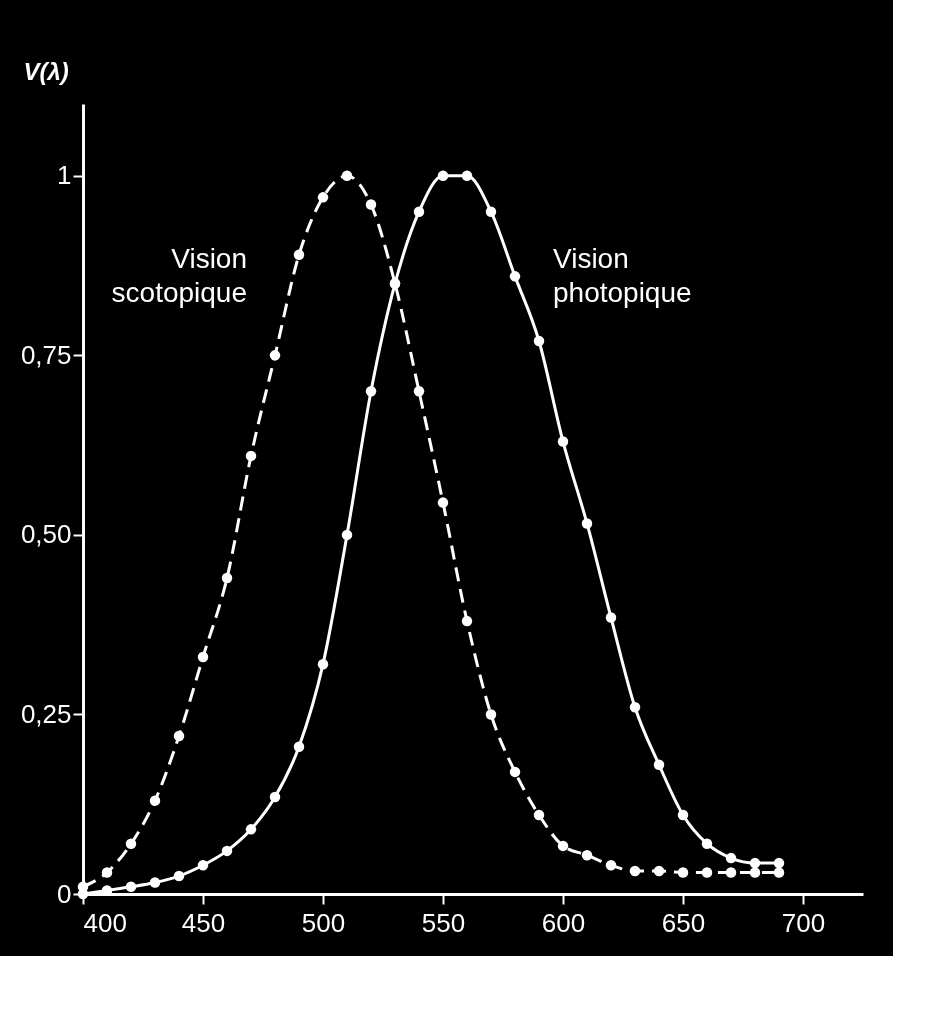 The image size is (931, 1035). I want to click on x-tick-label: 500, so click(323, 922).